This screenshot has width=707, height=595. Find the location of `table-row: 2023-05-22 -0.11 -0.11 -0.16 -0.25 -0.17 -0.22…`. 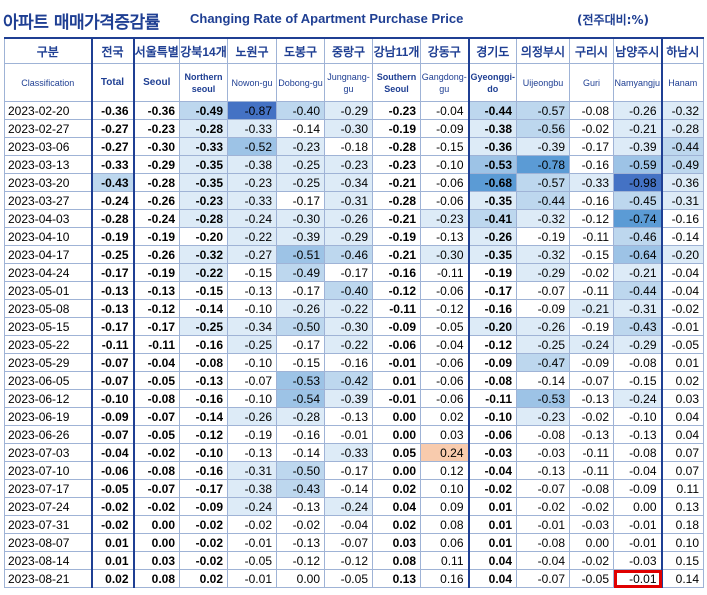

table-row: 2023-05-22 -0.11 -0.11 -0.16 -0.25 -0.17 -0.22… is located at coordinates (354, 344).